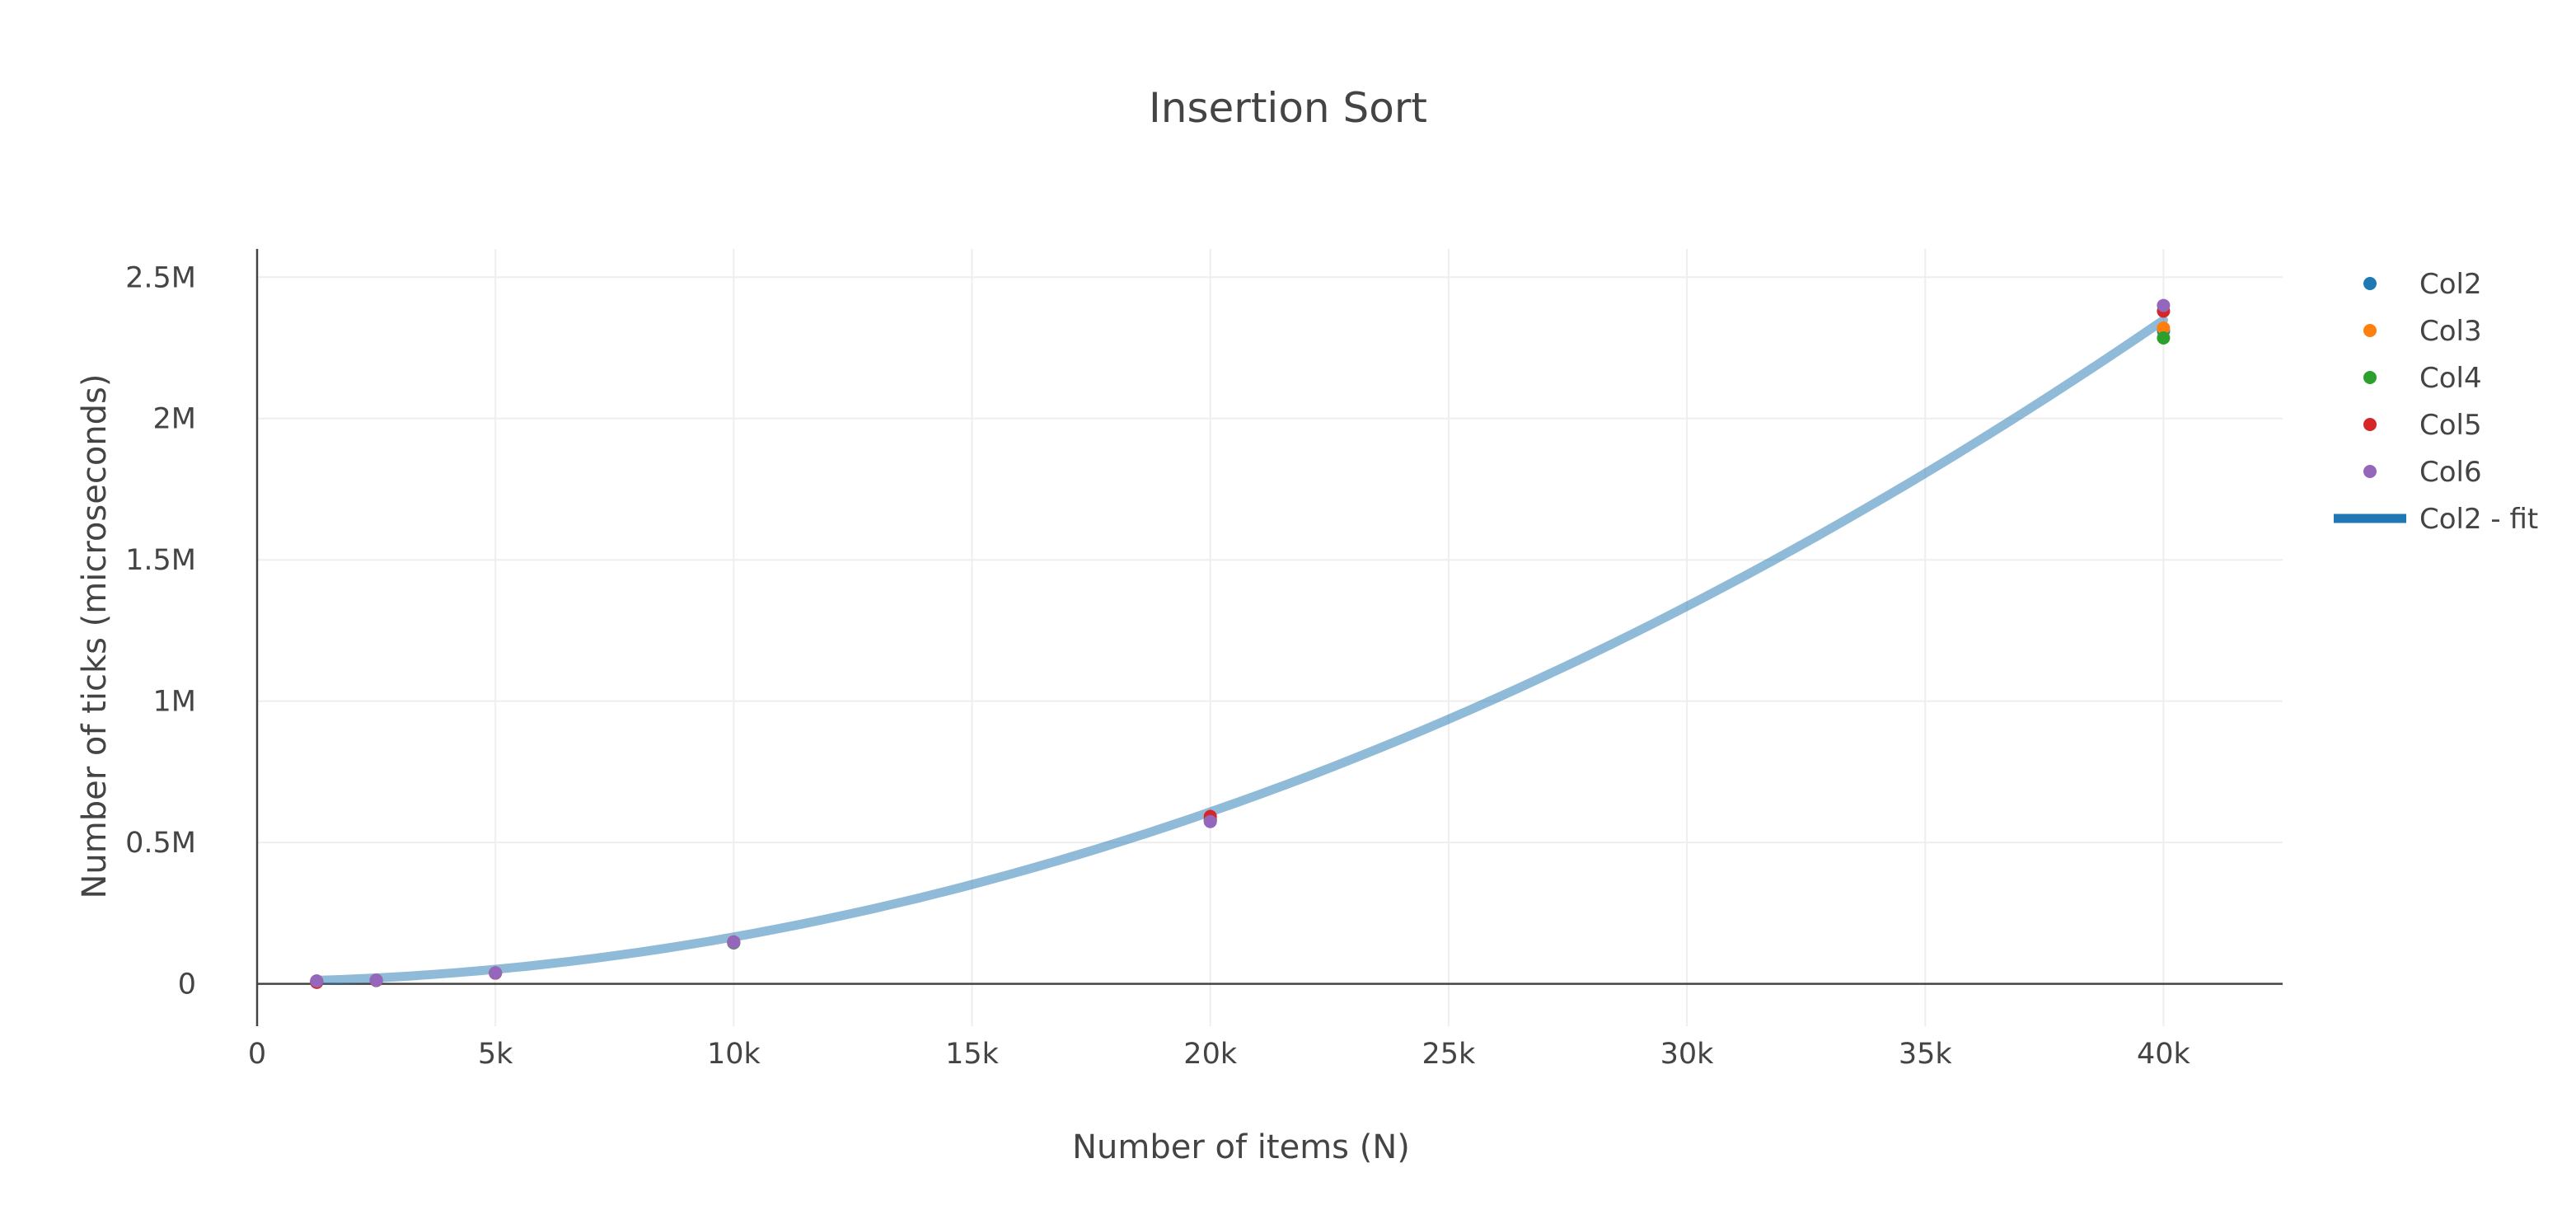  What do you see at coordinates (2370, 330) in the screenshot?
I see `legend-marker-col3` at bounding box center [2370, 330].